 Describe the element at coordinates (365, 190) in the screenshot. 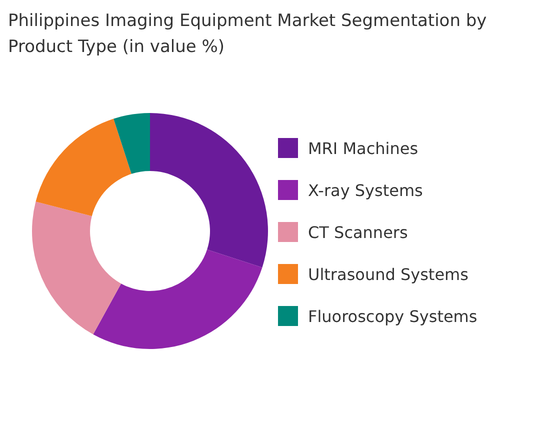

I see `legend-label: X-ray Systems` at that location.